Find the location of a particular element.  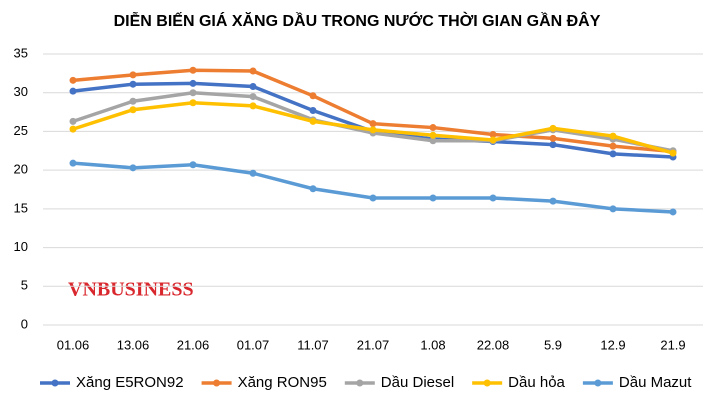

x-tick-label: 21.9 is located at coordinates (672, 344).